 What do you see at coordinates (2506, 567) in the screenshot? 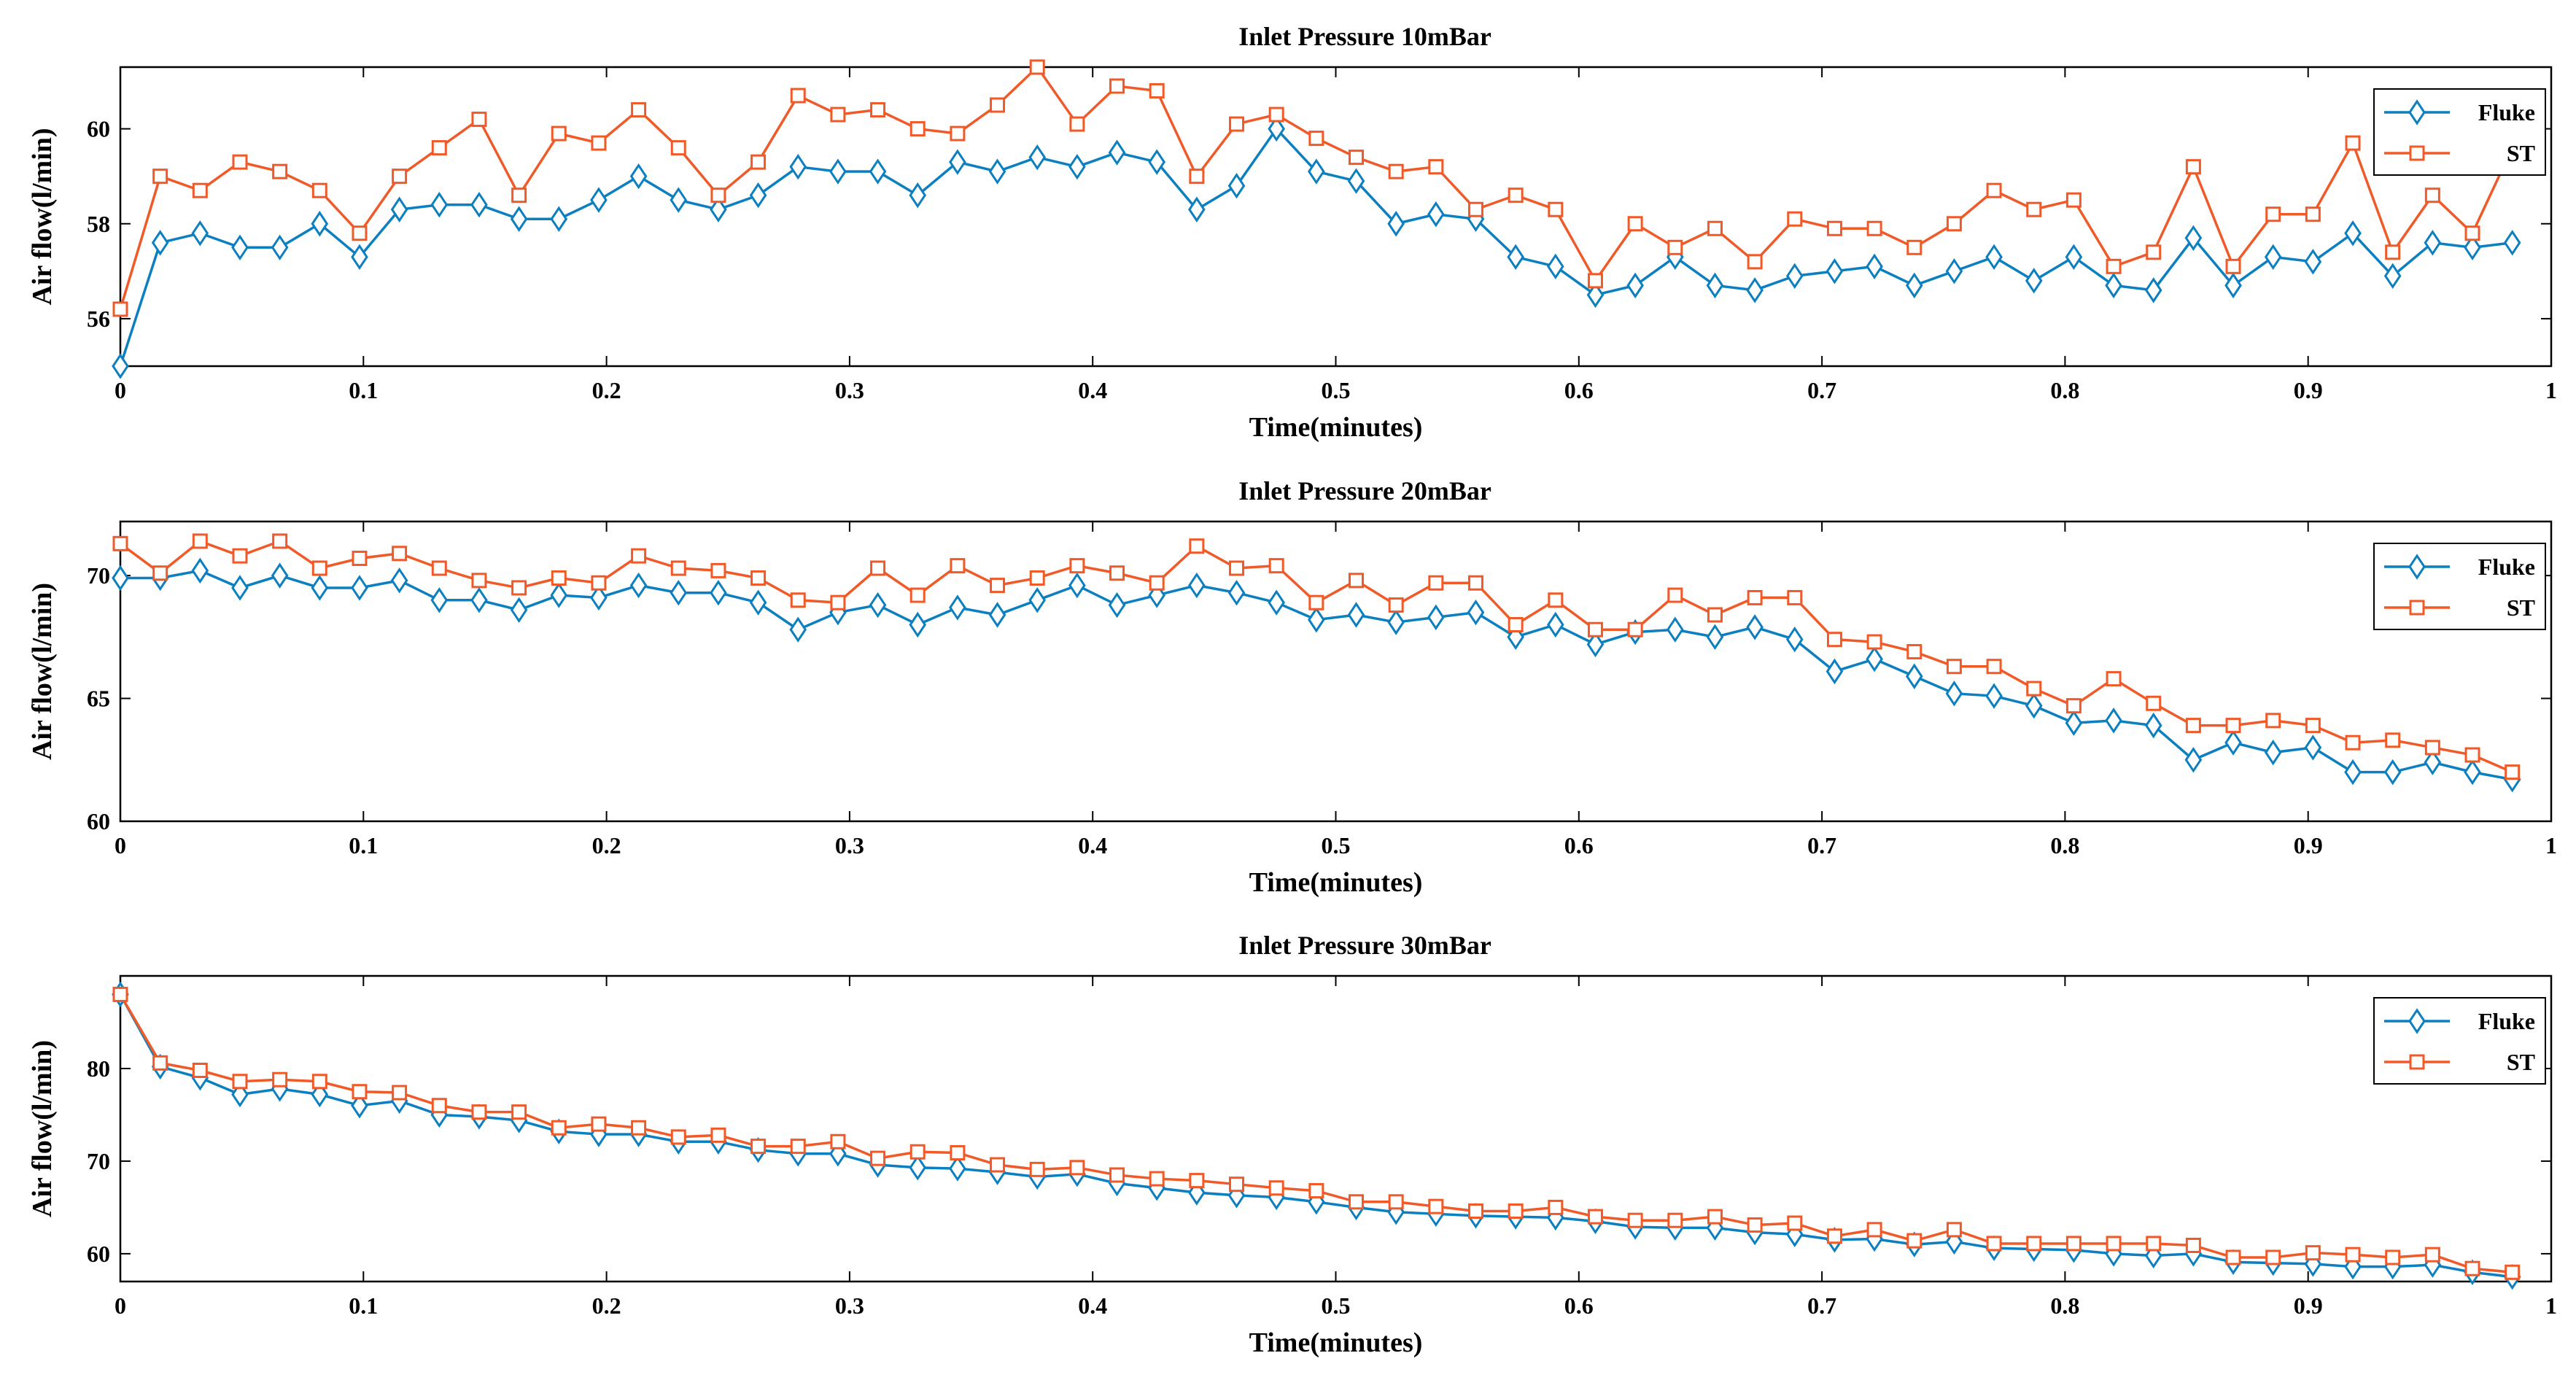
I see `legend-label-fluke: Fluke` at bounding box center [2506, 567].